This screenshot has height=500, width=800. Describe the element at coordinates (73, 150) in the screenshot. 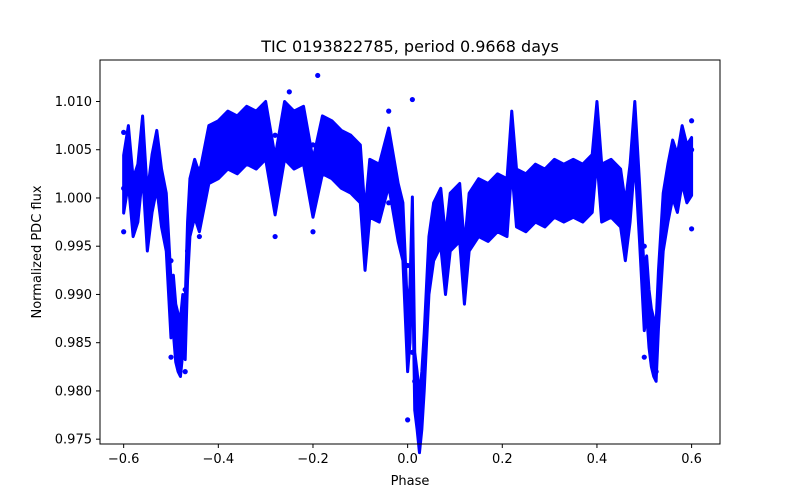

I see `y-tick-label: 1.005` at that location.